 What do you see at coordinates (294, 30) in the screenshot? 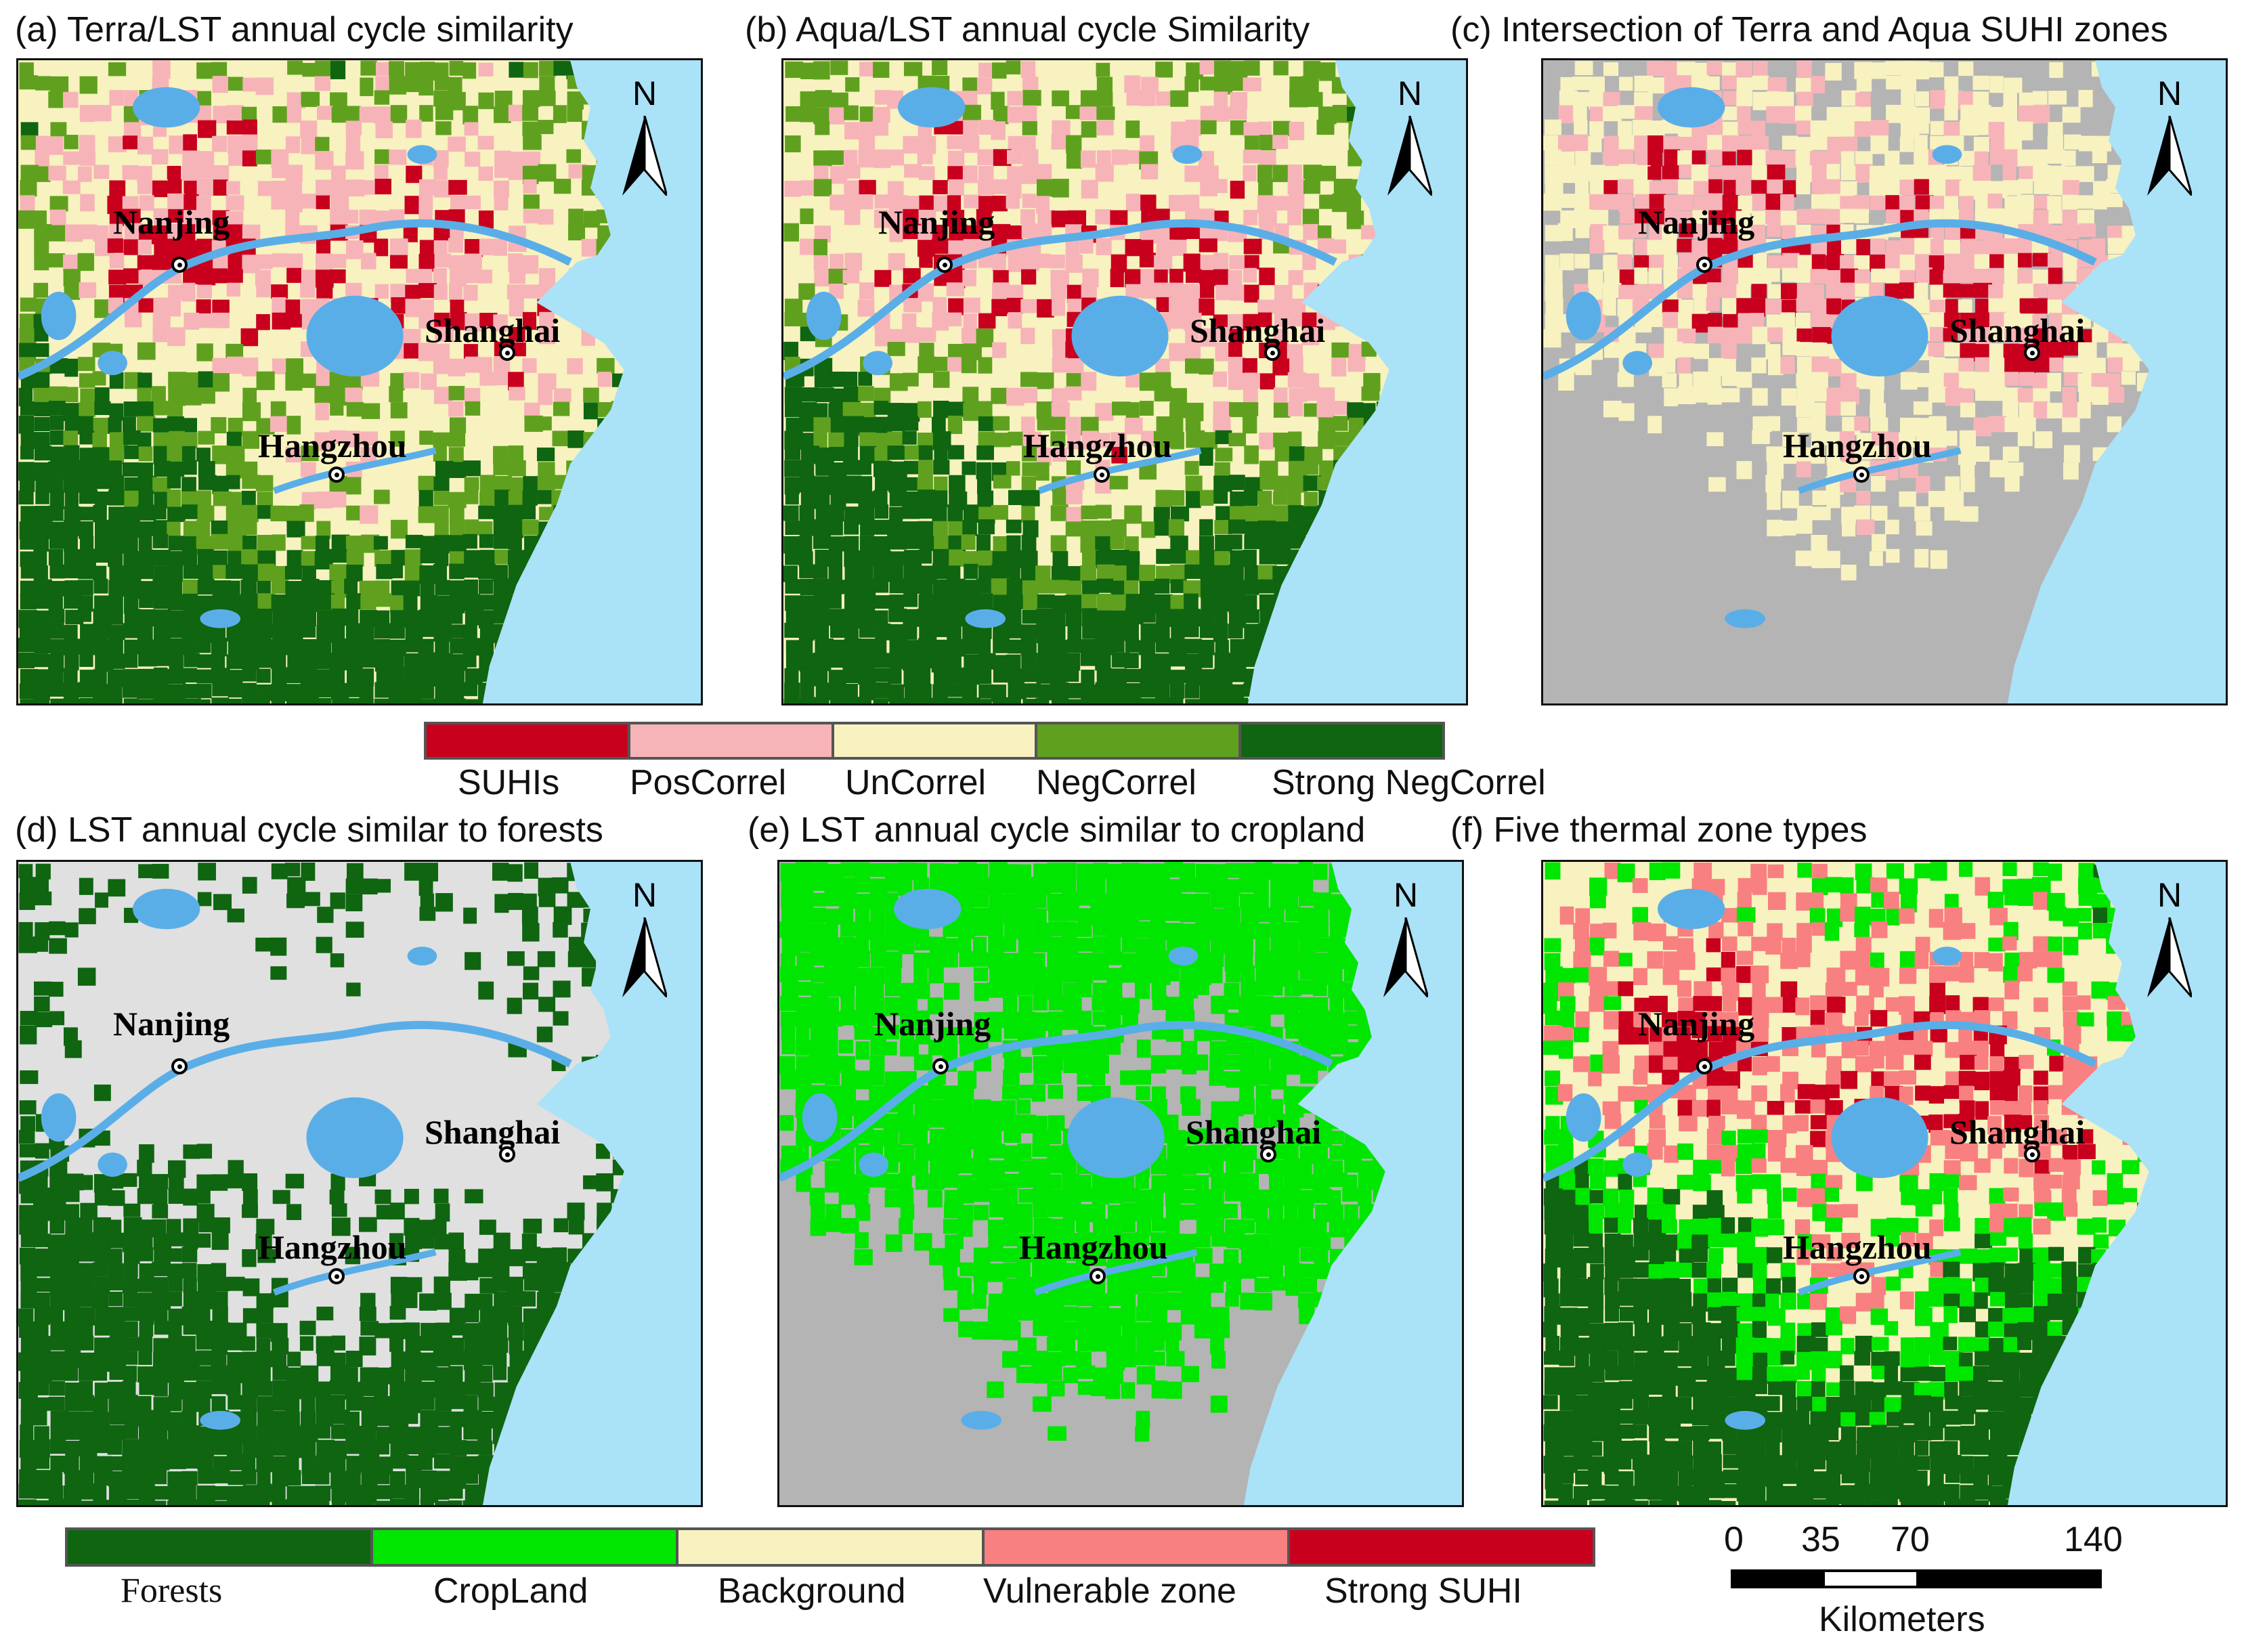
I see `panel-title-a: (a) Terra/LST annual cycle similarity` at bounding box center [294, 30].